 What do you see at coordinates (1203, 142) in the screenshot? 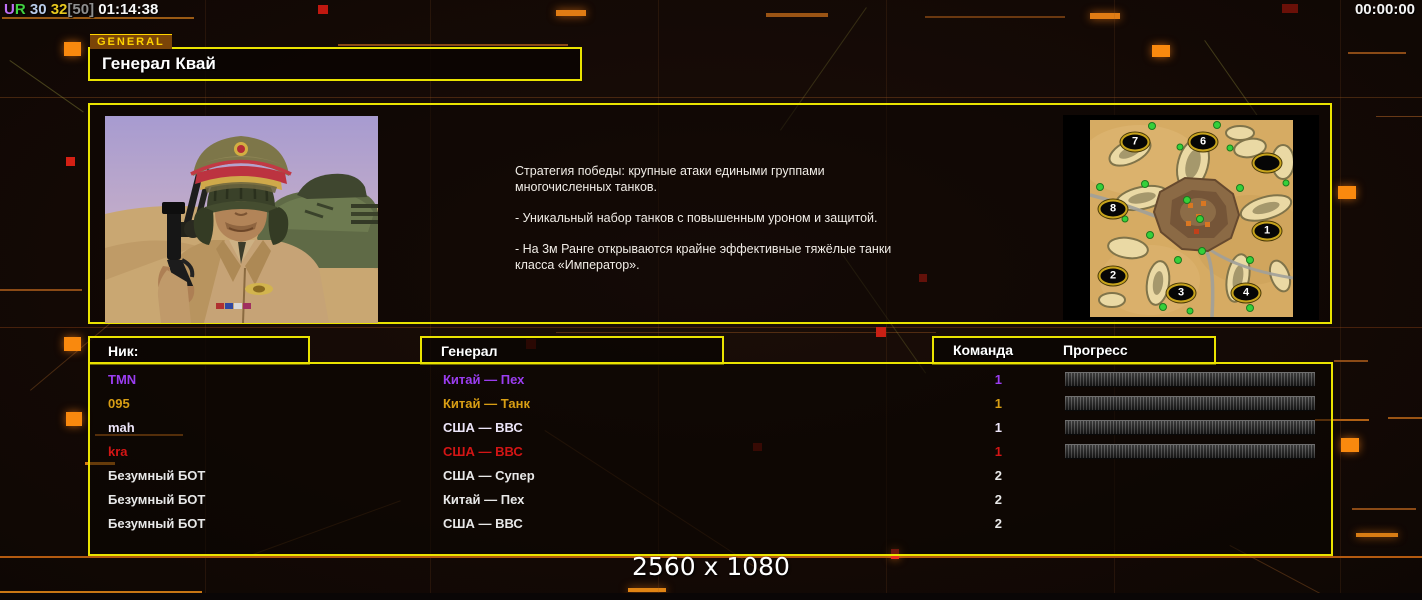
I see `minimap-marker: 6` at bounding box center [1203, 142].